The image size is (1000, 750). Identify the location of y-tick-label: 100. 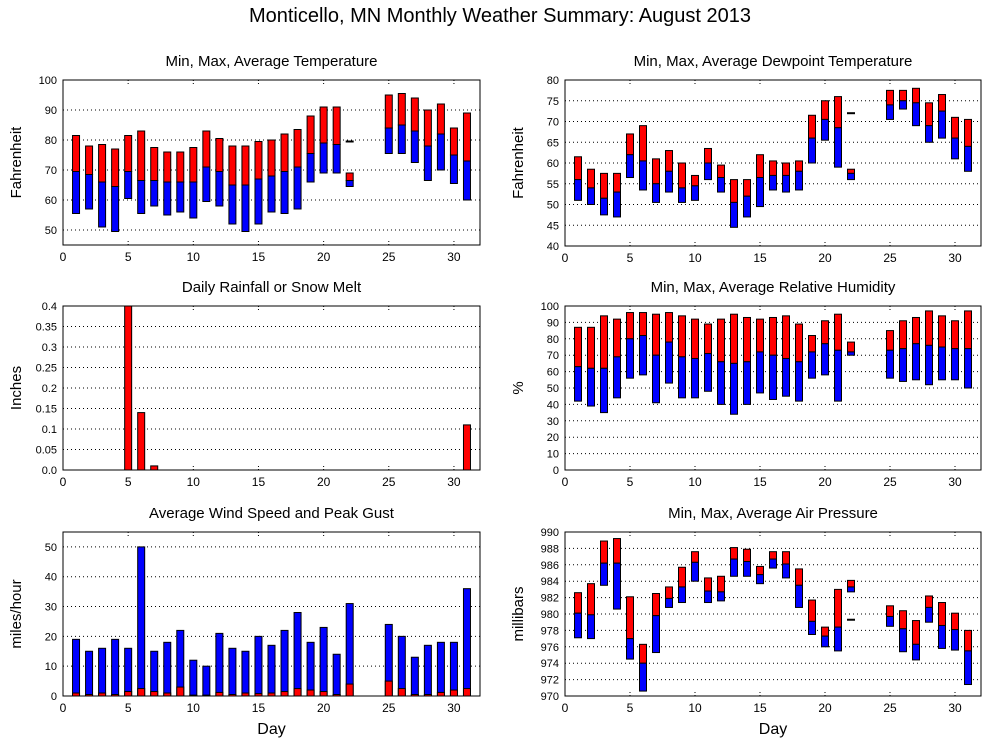
(550, 307).